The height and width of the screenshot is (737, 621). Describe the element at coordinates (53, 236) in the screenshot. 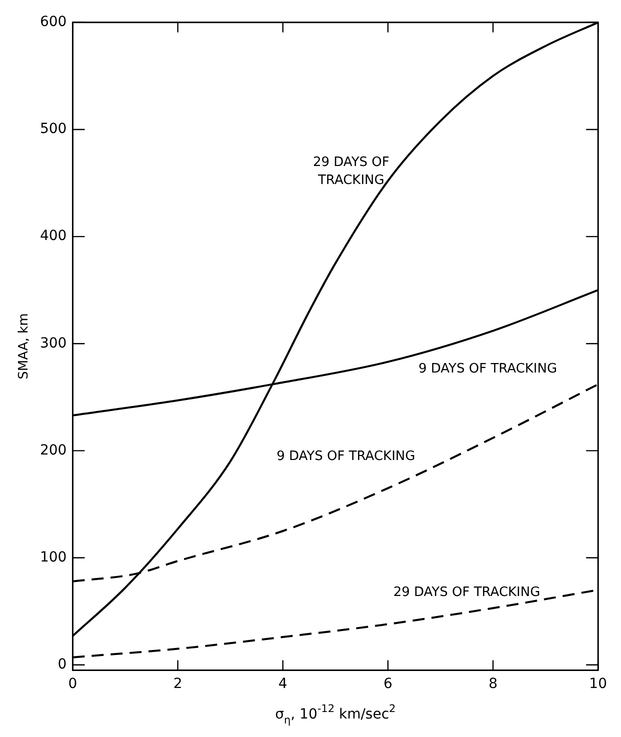

I see `y-tick-label: 400` at that location.